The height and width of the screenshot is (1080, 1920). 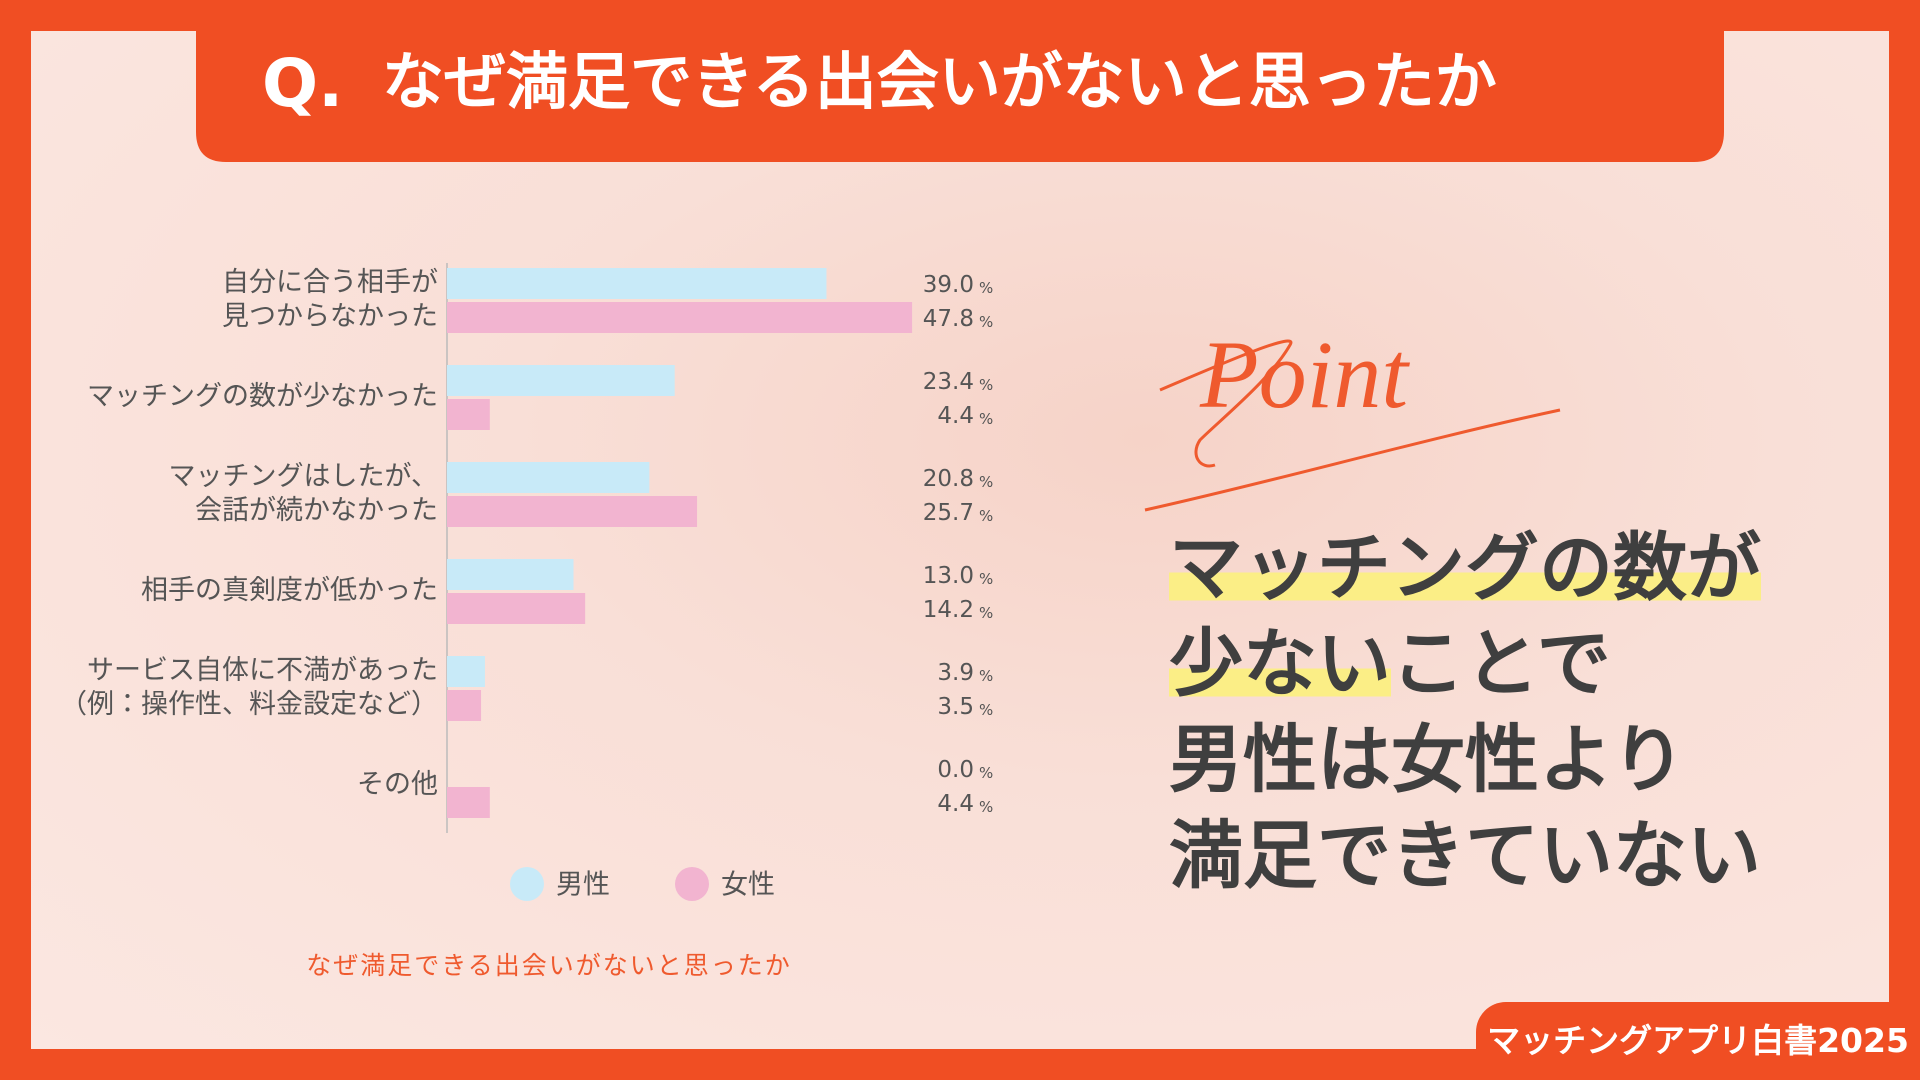 What do you see at coordinates (583, 885) in the screenshot?
I see `legend-label: 男性` at bounding box center [583, 885].